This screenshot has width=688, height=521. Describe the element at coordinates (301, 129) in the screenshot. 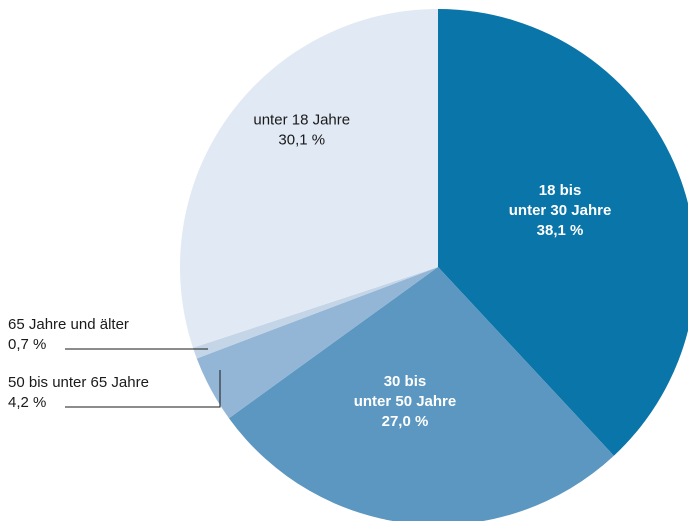

I see `slice-label: unter 18 Jahre 30,1 %` at that location.